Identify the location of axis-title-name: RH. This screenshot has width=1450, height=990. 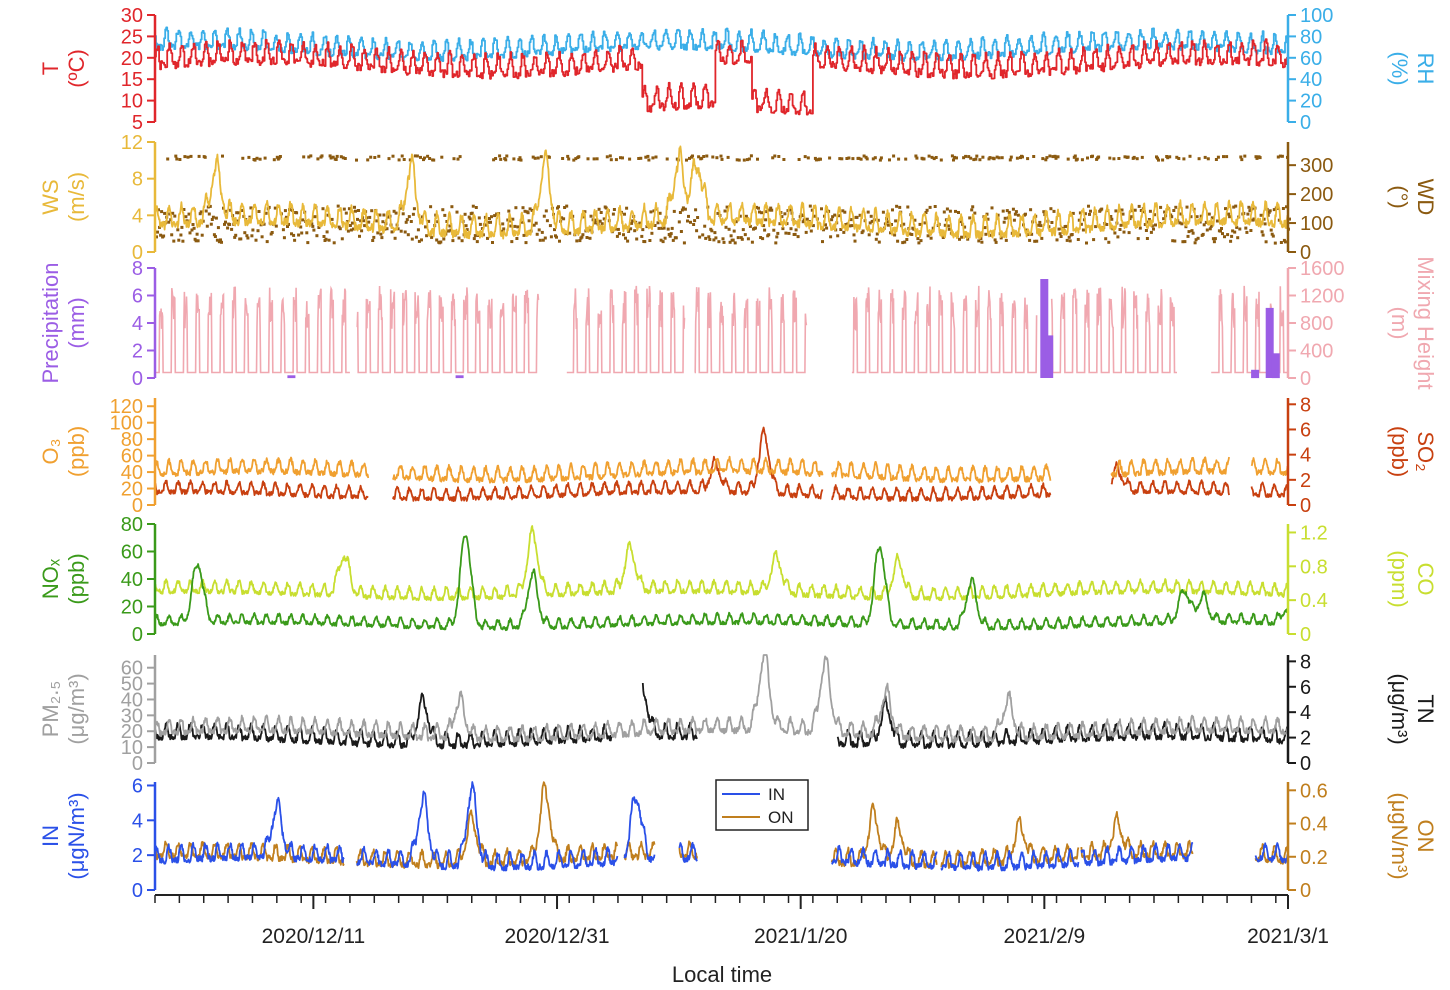
(1425, 69).